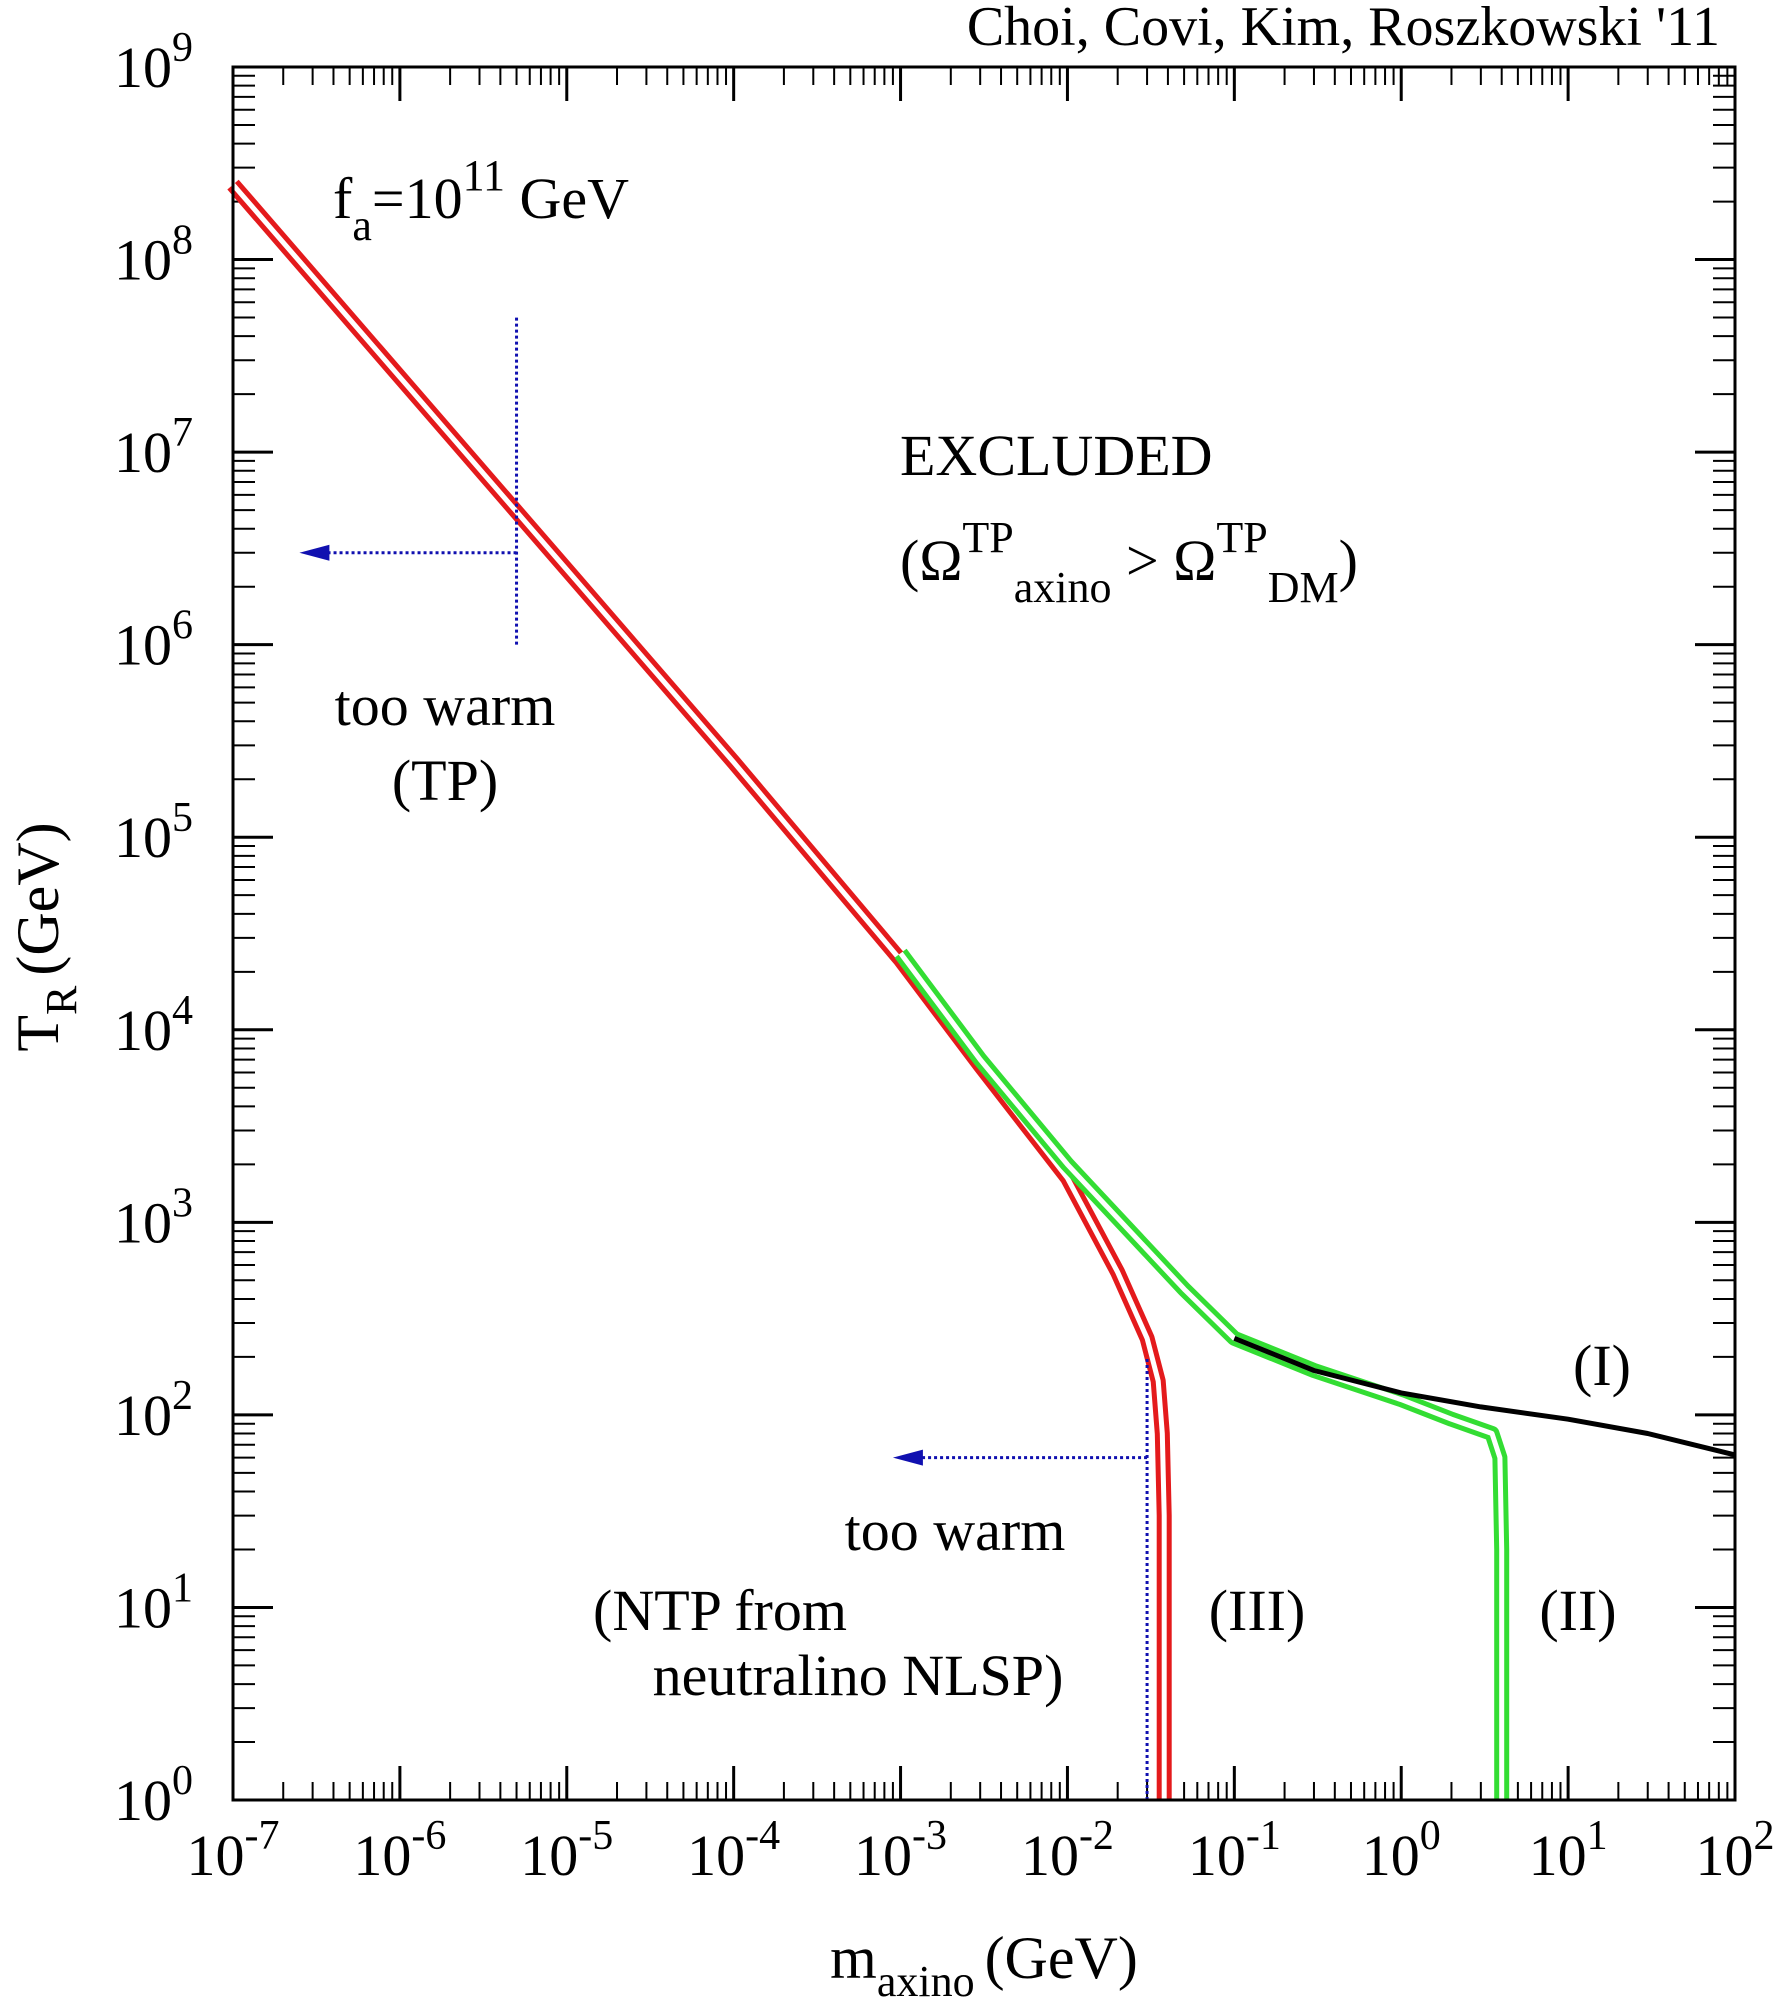  What do you see at coordinates (182, 1588) in the screenshot?
I see `y-tick-label-exp: 1` at bounding box center [182, 1588].